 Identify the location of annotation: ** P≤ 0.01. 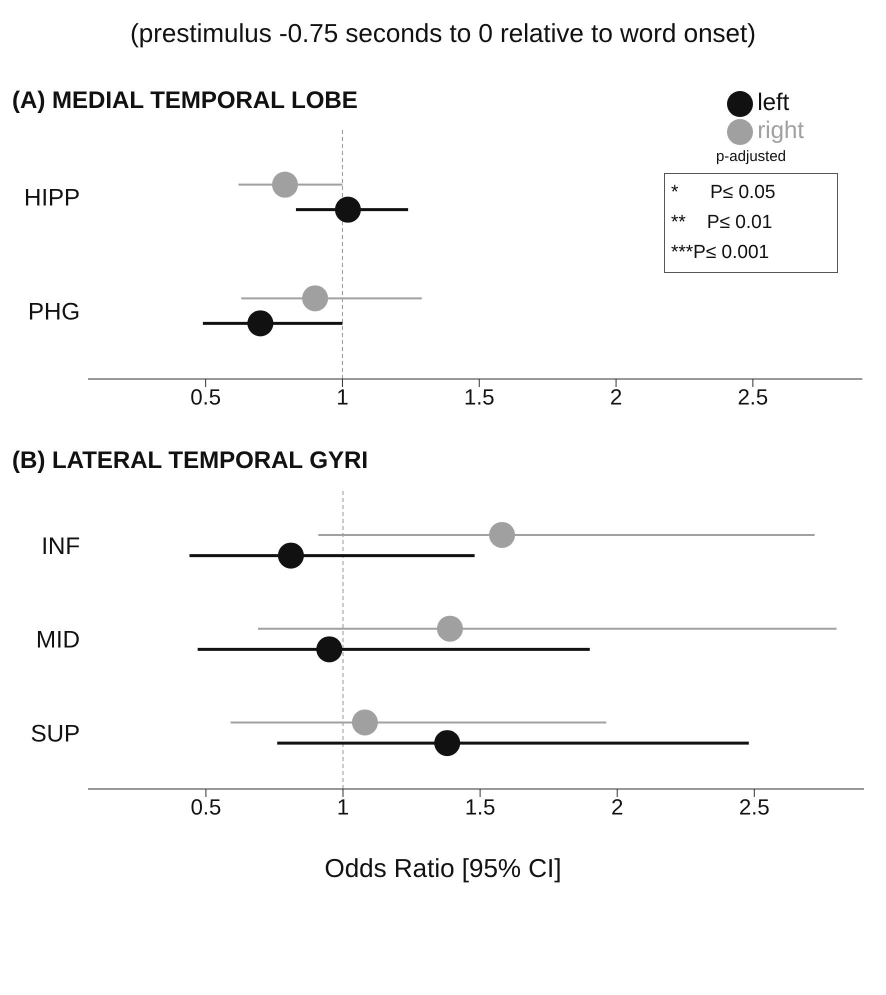
(722, 223).